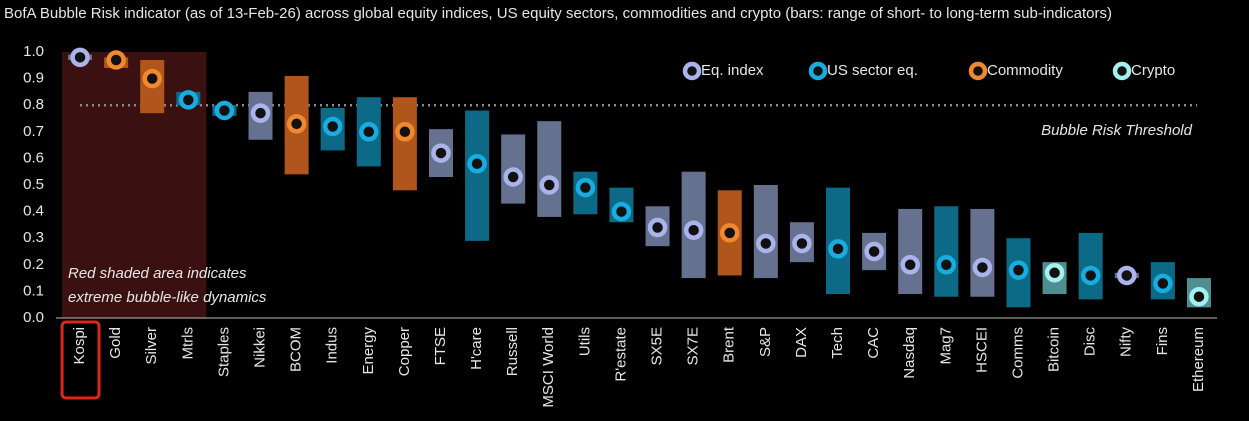 The width and height of the screenshot is (1249, 421). What do you see at coordinates (1054, 349) in the screenshot?
I see `x-tick-label: Bitcoin` at bounding box center [1054, 349].